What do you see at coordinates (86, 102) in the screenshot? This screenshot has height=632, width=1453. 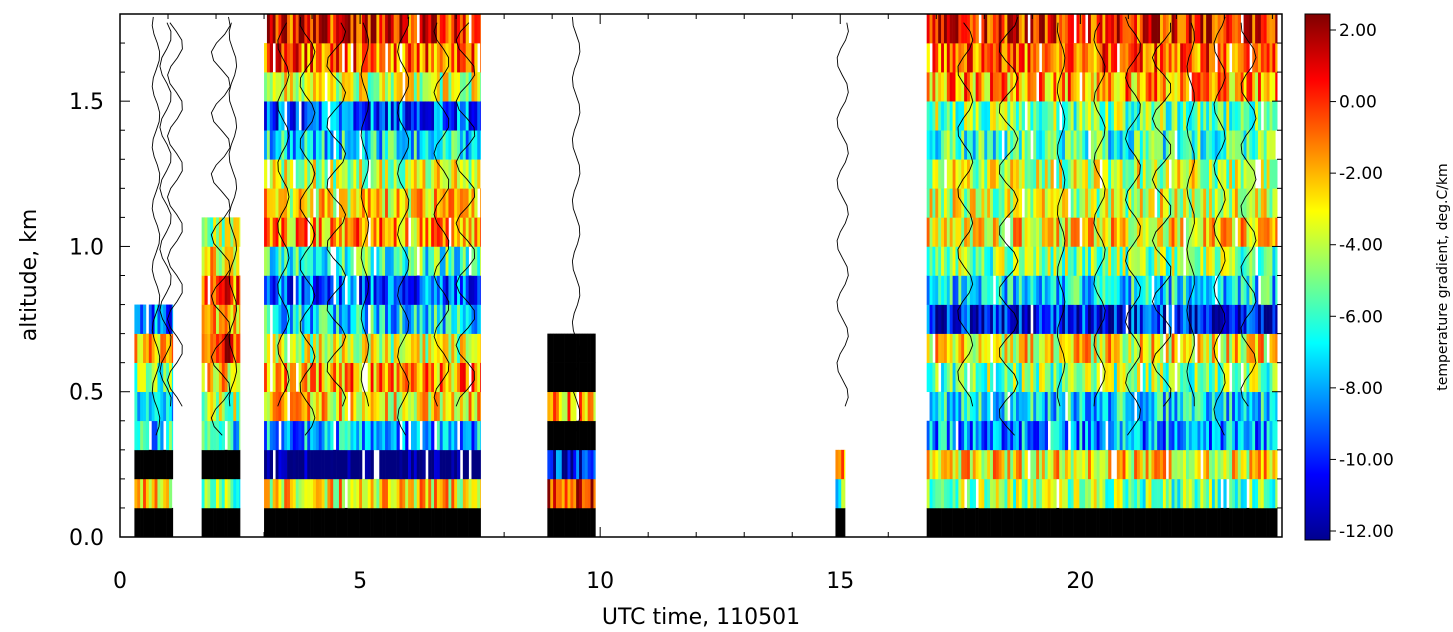 I see `y-tick-label: 1.5` at bounding box center [86, 102].